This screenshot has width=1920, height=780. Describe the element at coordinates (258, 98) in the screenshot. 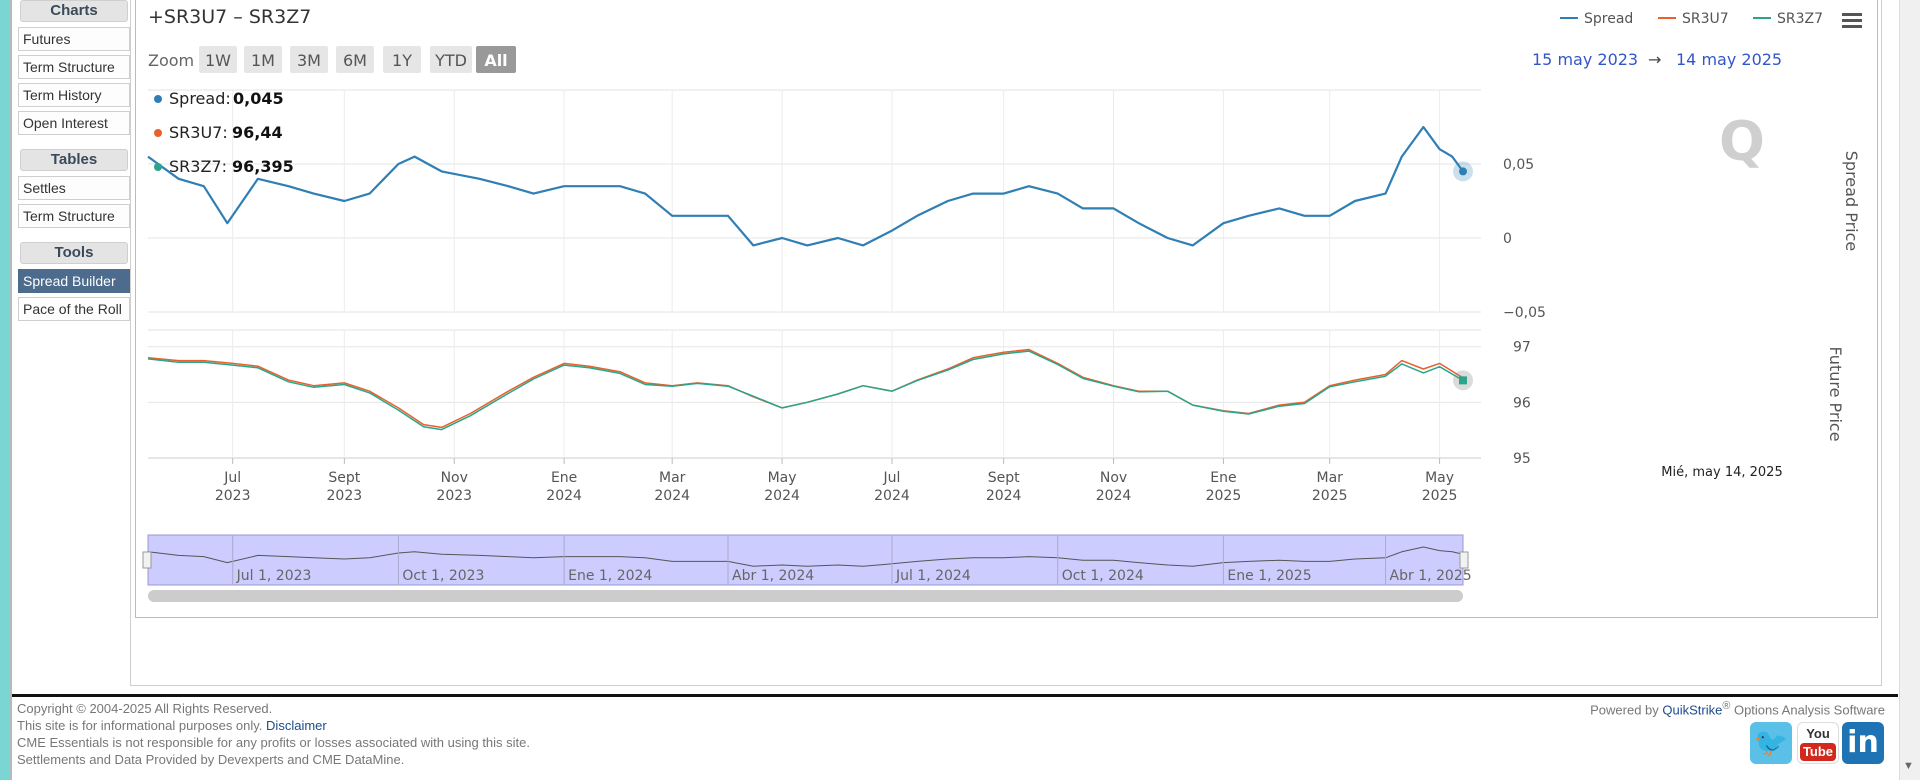

I see `tooltip-value-spread: 0,045` at that location.